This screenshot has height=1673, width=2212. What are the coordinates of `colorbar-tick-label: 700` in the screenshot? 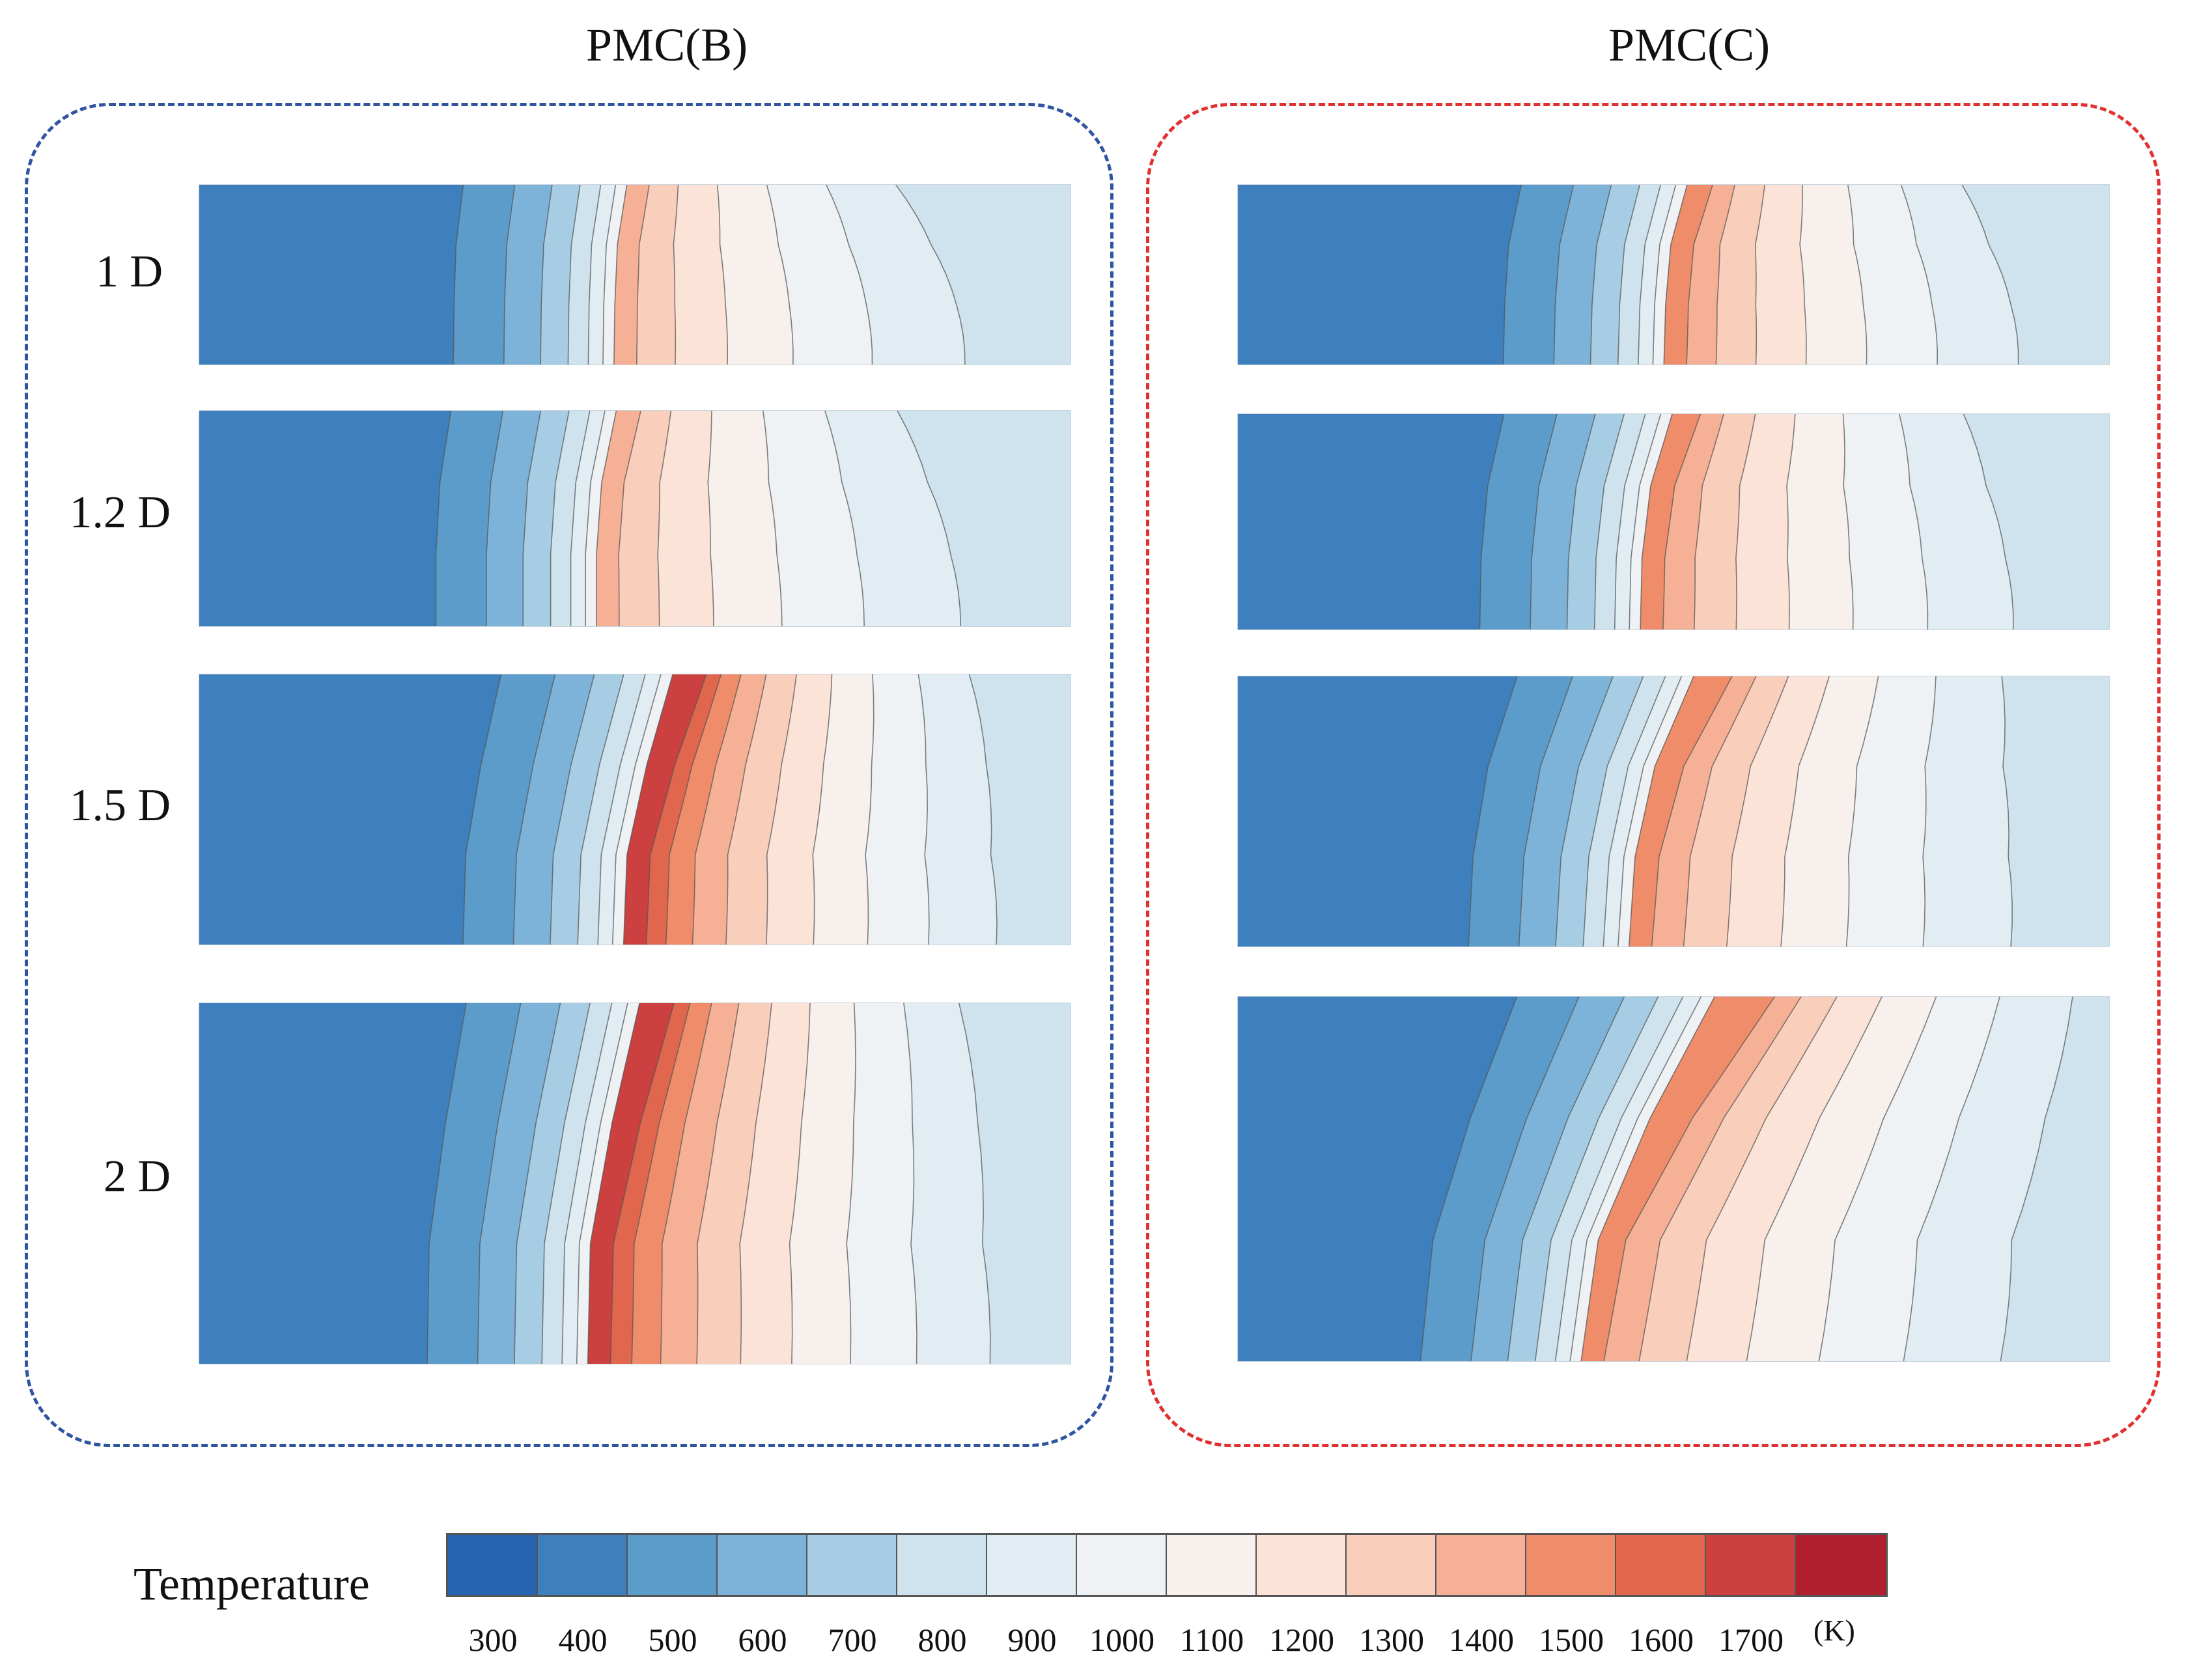 It's located at (853, 1640).